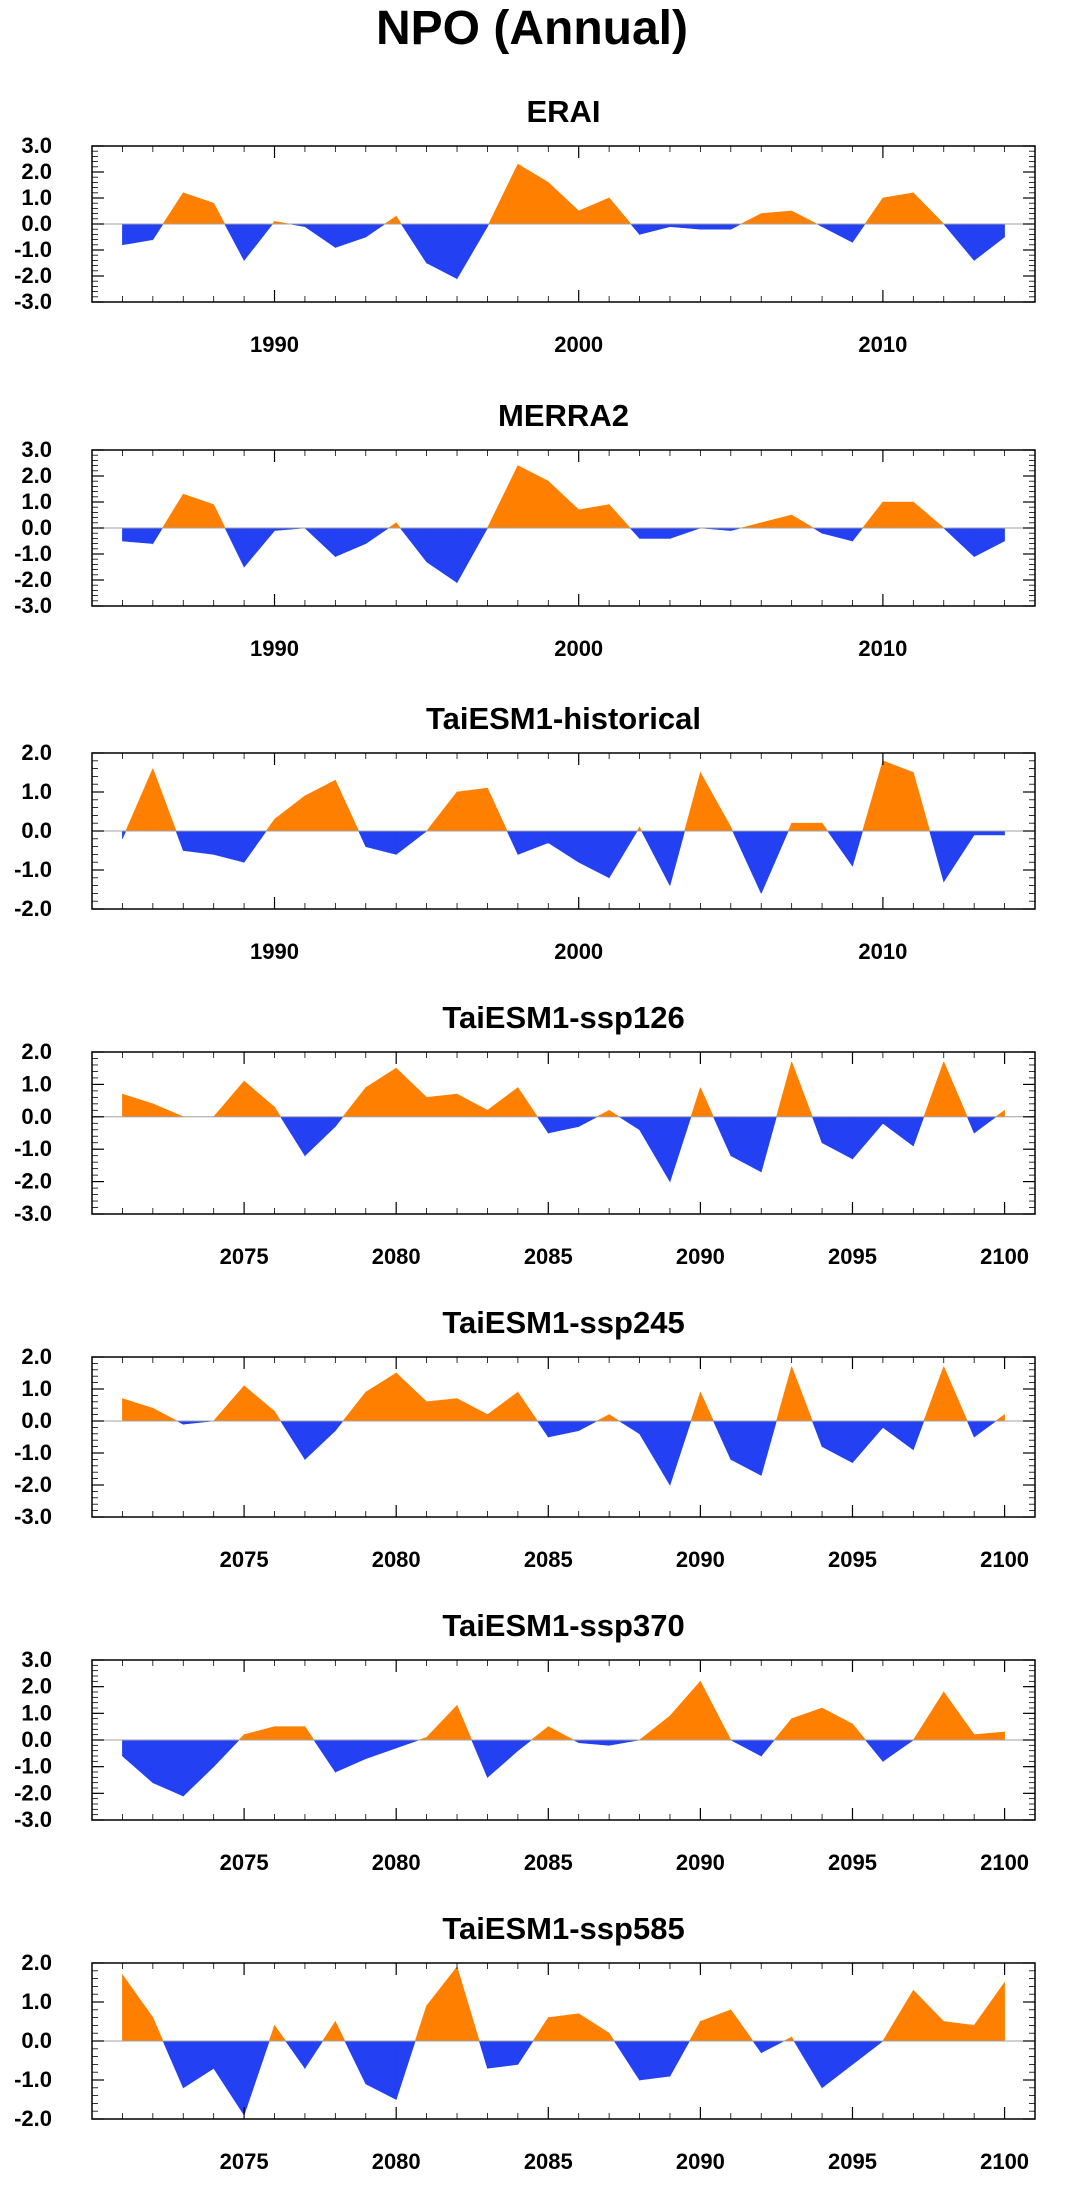 This screenshot has height=2191, width=1065. I want to click on panel-title: TaiESM1-historical, so click(563, 718).